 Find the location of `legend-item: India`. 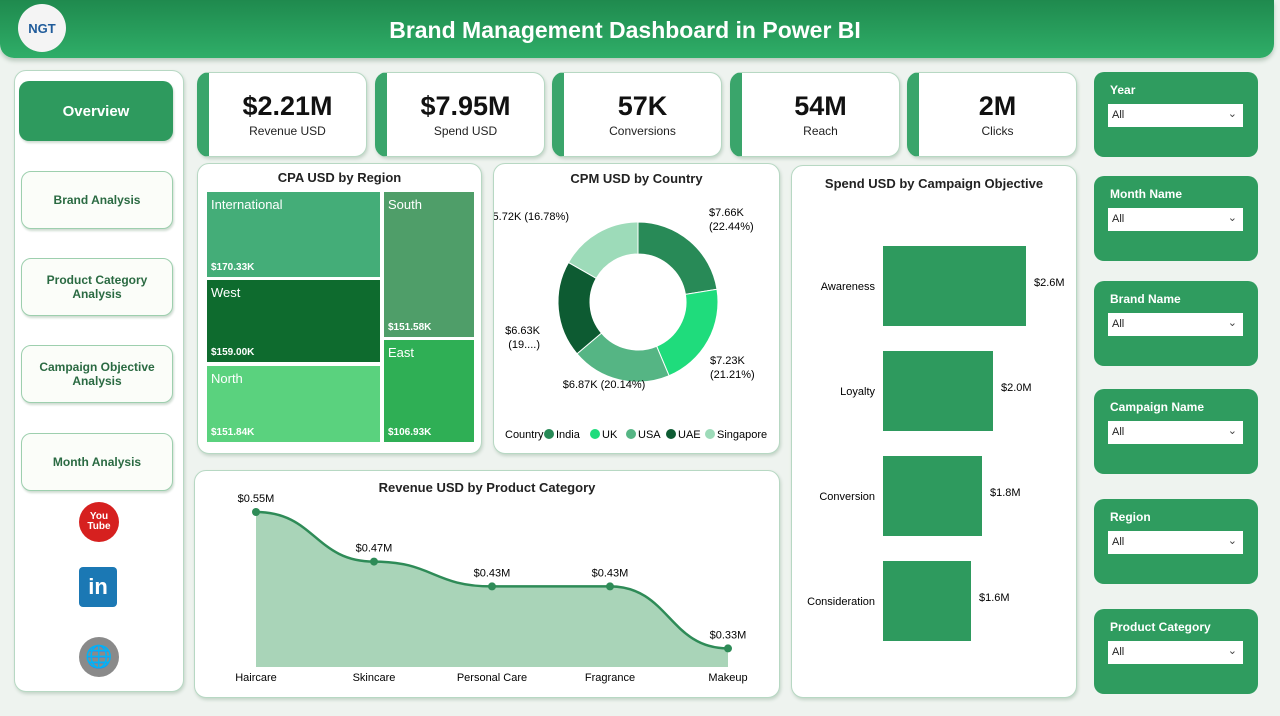

legend-item: India is located at coordinates (568, 435).